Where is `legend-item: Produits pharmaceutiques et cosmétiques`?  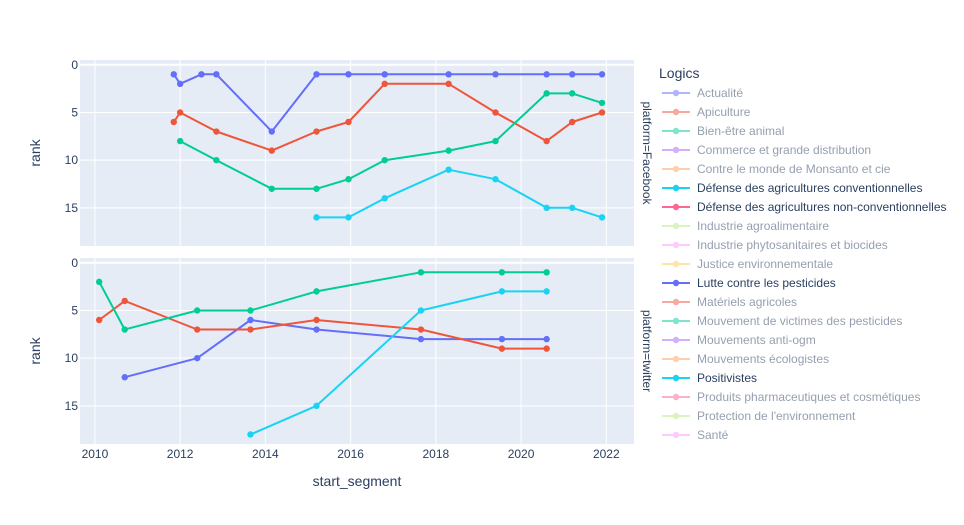 legend-item: Produits pharmaceutiques et cosmétiques is located at coordinates (791, 397).